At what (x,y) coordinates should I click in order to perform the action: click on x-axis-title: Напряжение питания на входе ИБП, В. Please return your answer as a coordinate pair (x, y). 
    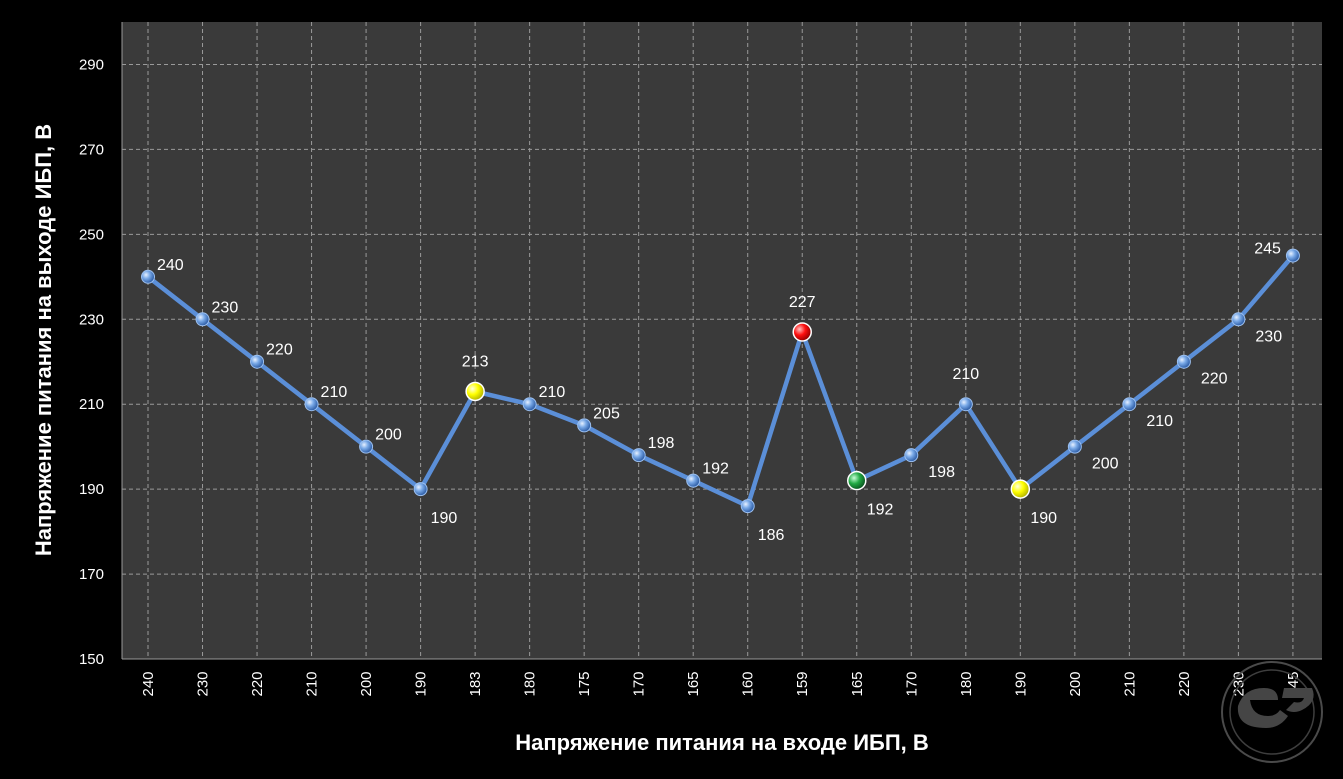
    Looking at the image, I should click on (722, 742).